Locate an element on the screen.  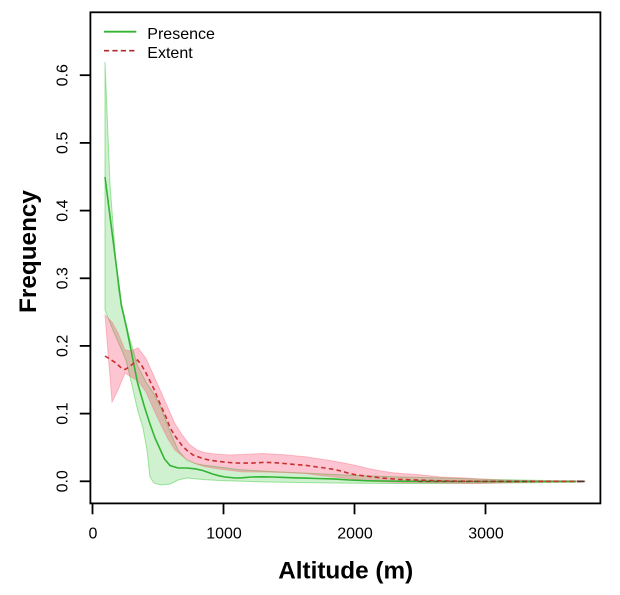
svg-text: 0.5 is located at coordinates (63, 143).